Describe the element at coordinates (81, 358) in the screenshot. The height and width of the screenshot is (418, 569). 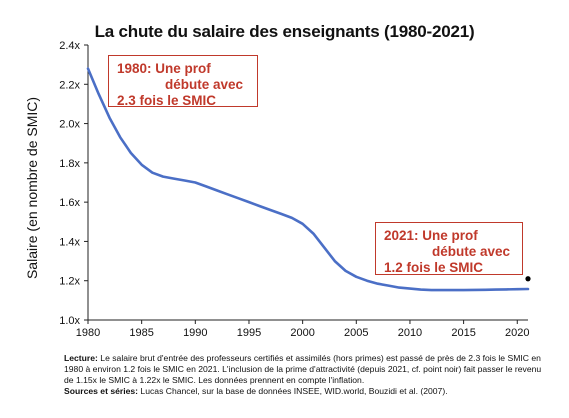
I see `caption-lecture-label: Lecture:` at that location.